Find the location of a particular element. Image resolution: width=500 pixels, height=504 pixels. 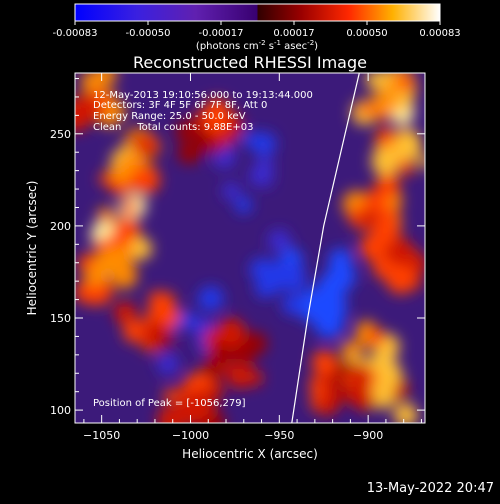

colorbar-tick-label: -0.00017 is located at coordinates (221, 33).